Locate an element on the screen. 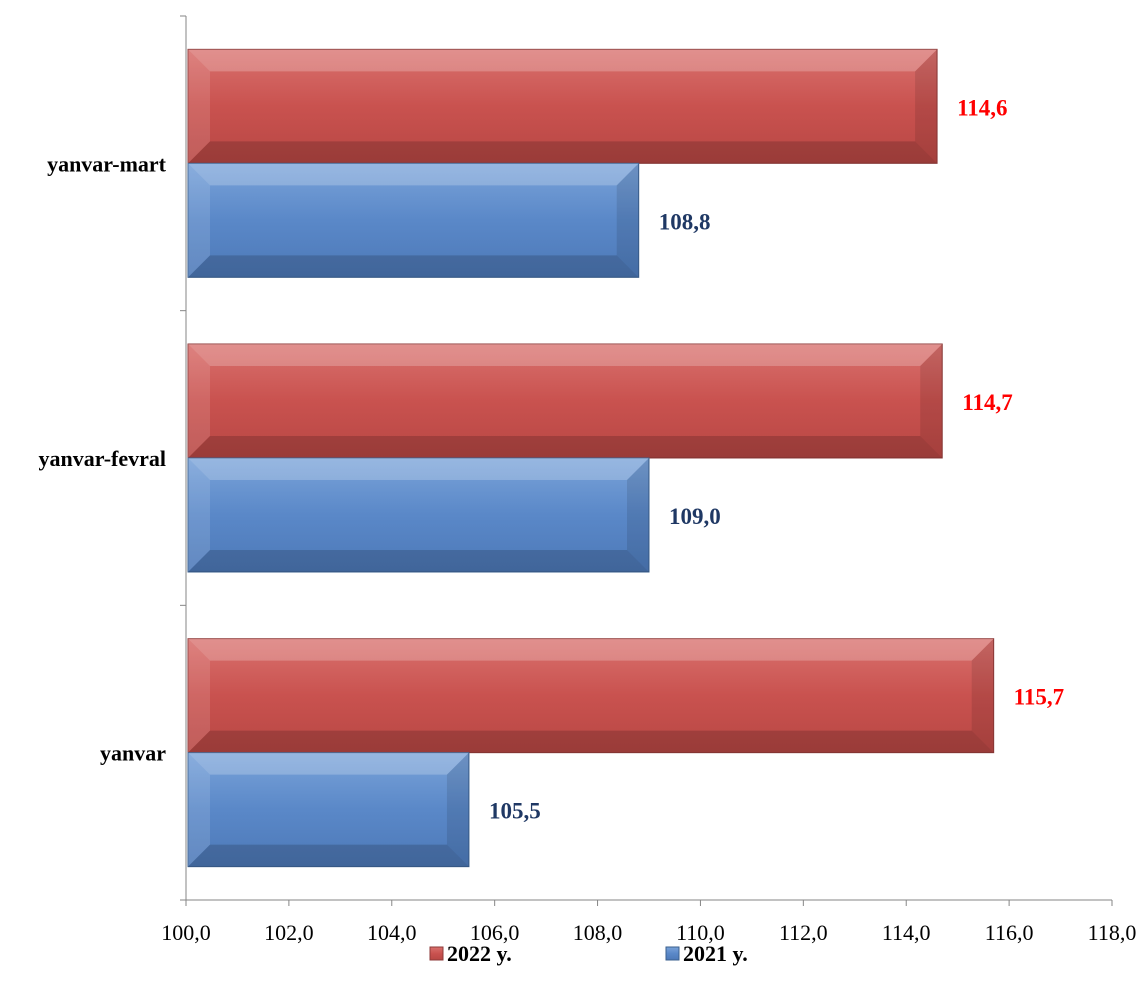  x-tick-label: 118,0 is located at coordinates (1112, 932).